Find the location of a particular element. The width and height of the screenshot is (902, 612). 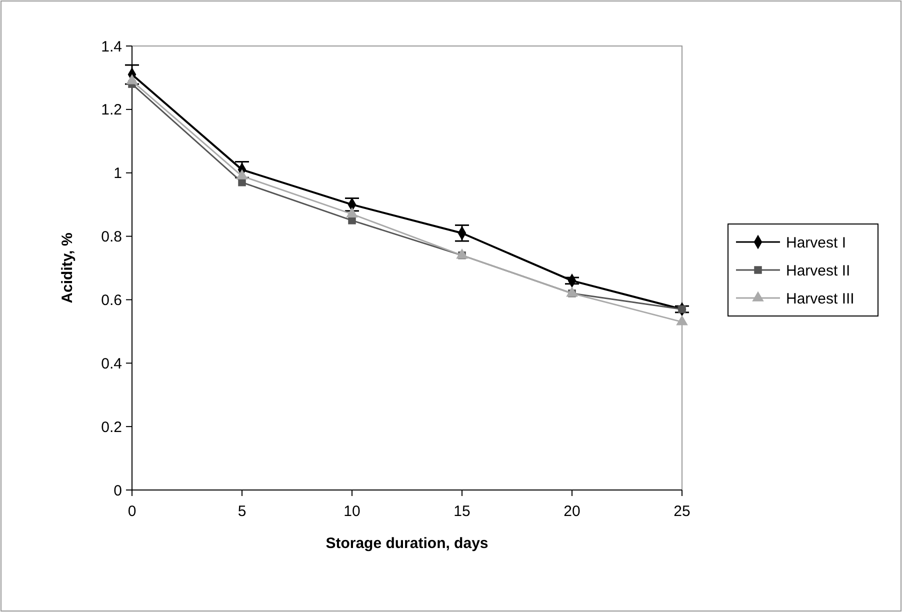

x-tick-label: 20 is located at coordinates (572, 511).